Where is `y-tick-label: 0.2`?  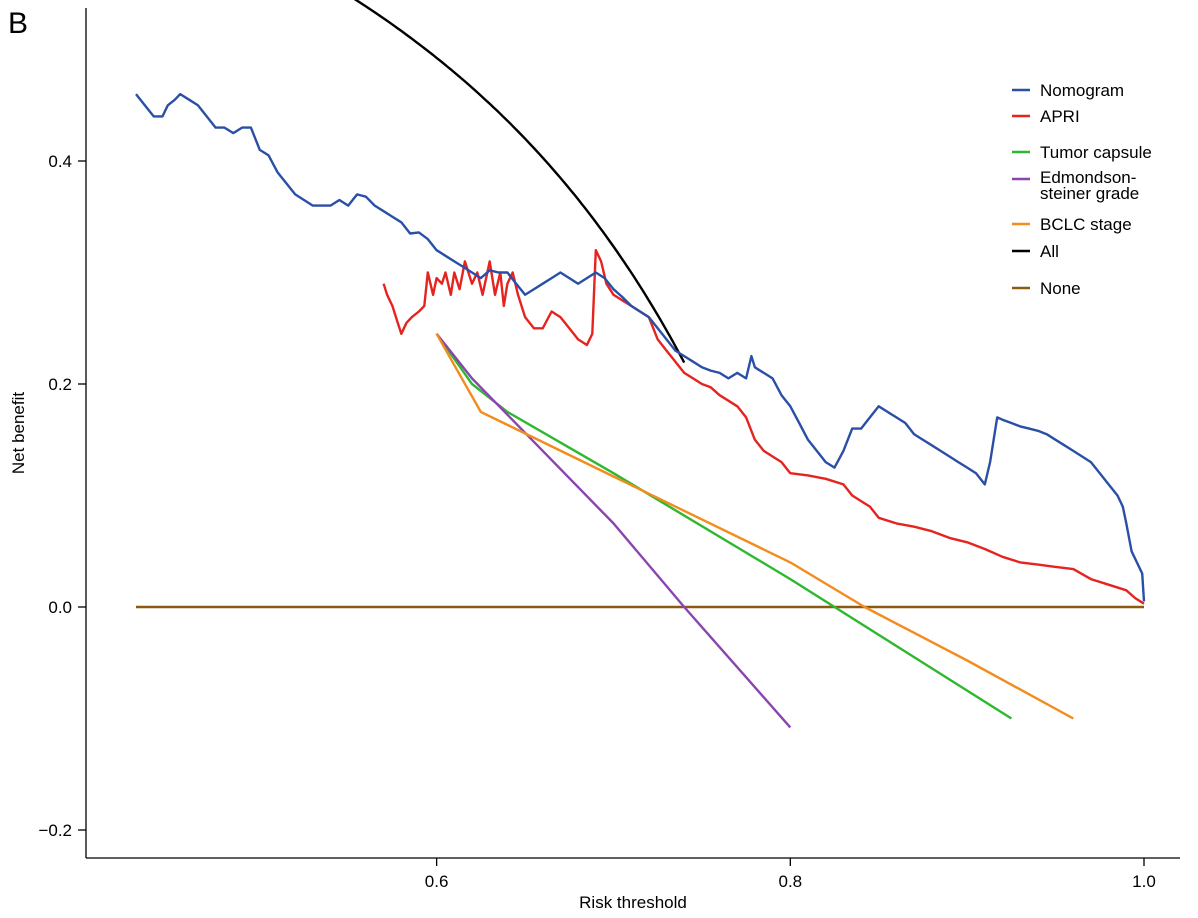
y-tick-label: 0.2 is located at coordinates (60, 384).